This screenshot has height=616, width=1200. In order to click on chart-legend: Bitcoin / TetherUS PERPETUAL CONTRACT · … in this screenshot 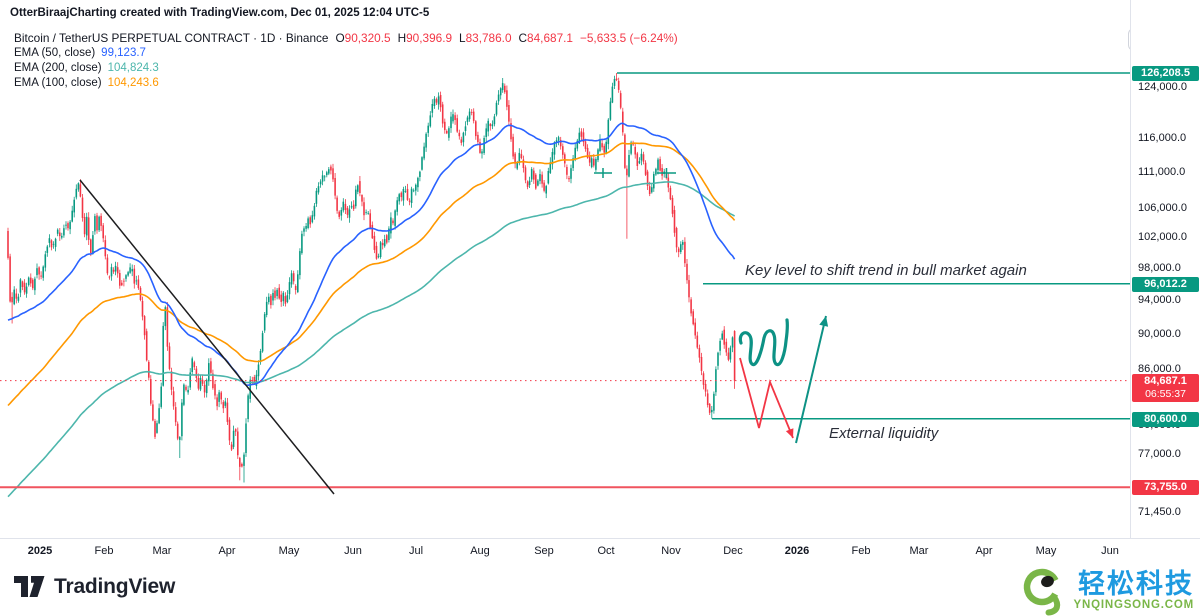, I will do `click(346, 61)`.